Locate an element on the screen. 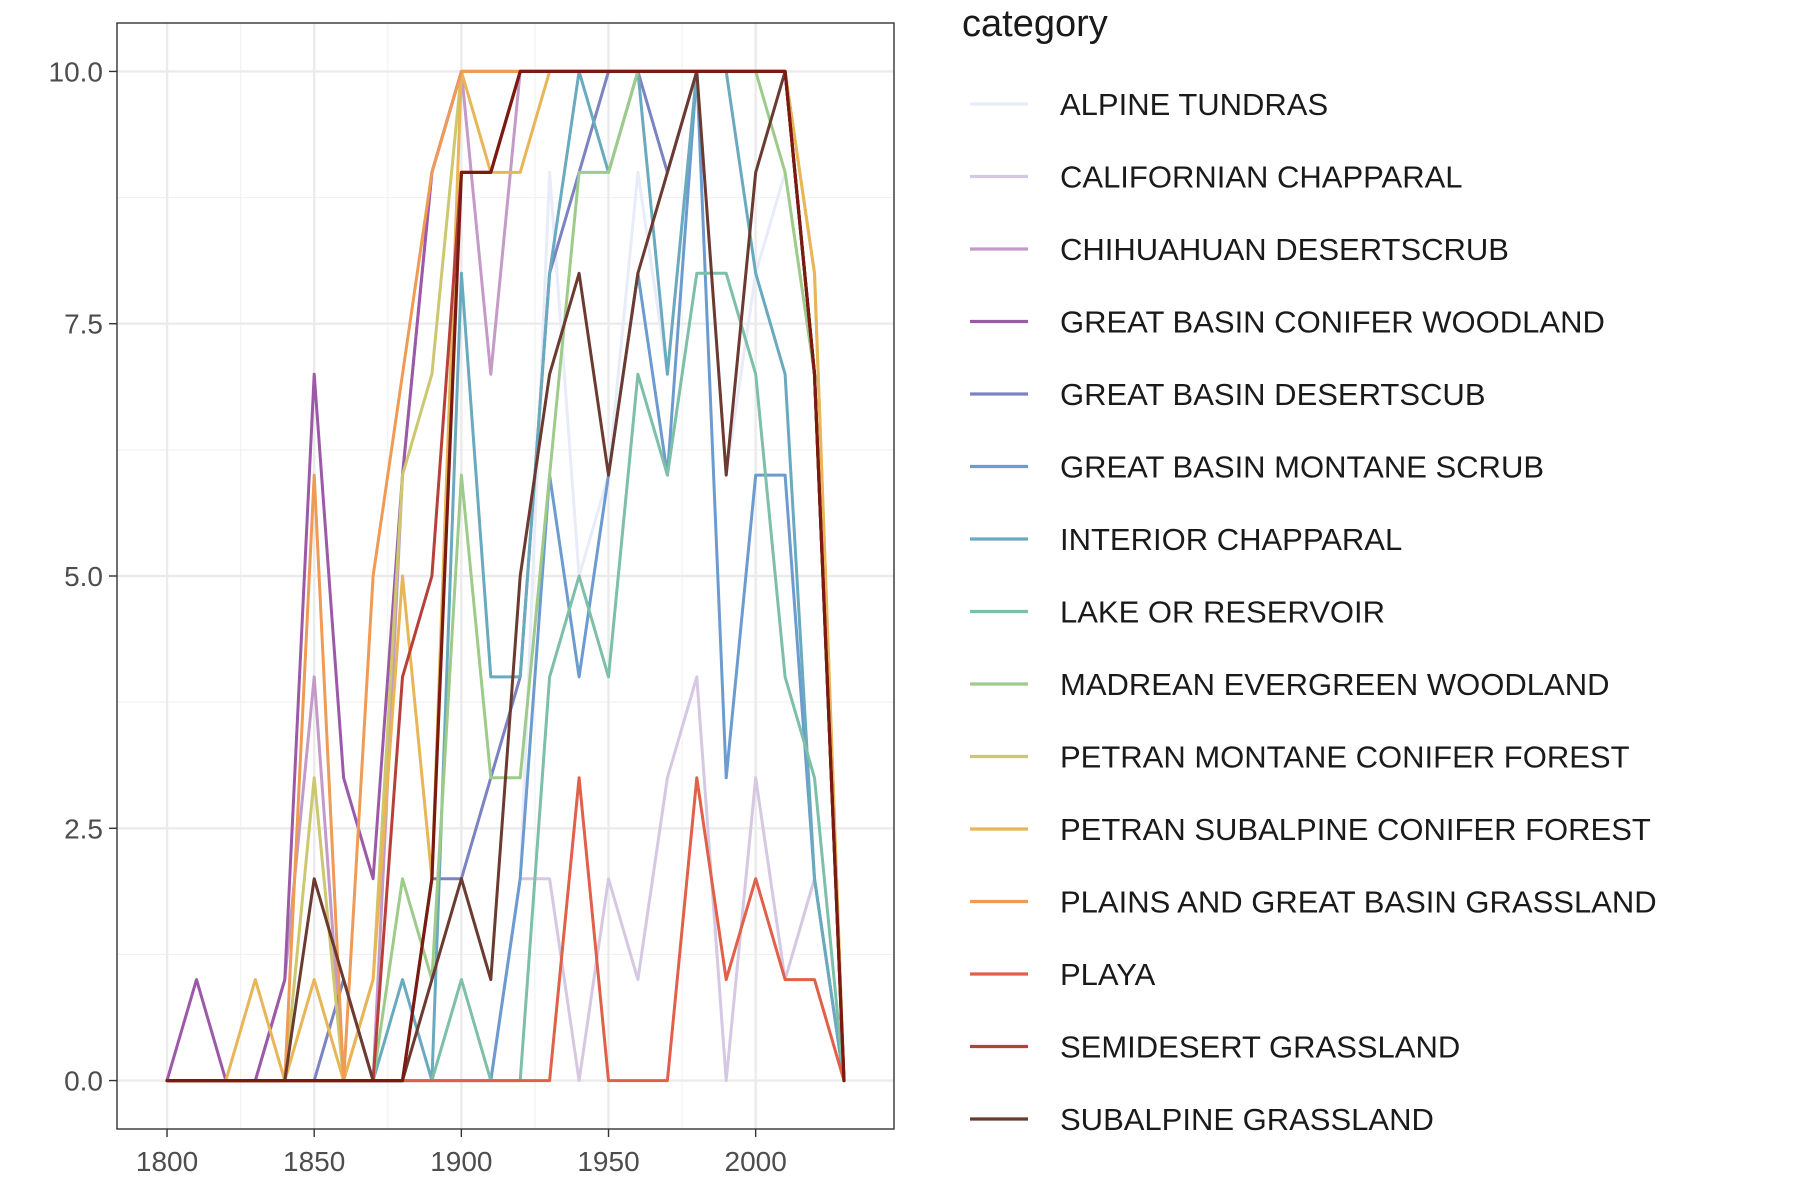 This screenshot has width=1800, height=1200. legend-label: ALPINE TUNDRAS is located at coordinates (1194, 104).